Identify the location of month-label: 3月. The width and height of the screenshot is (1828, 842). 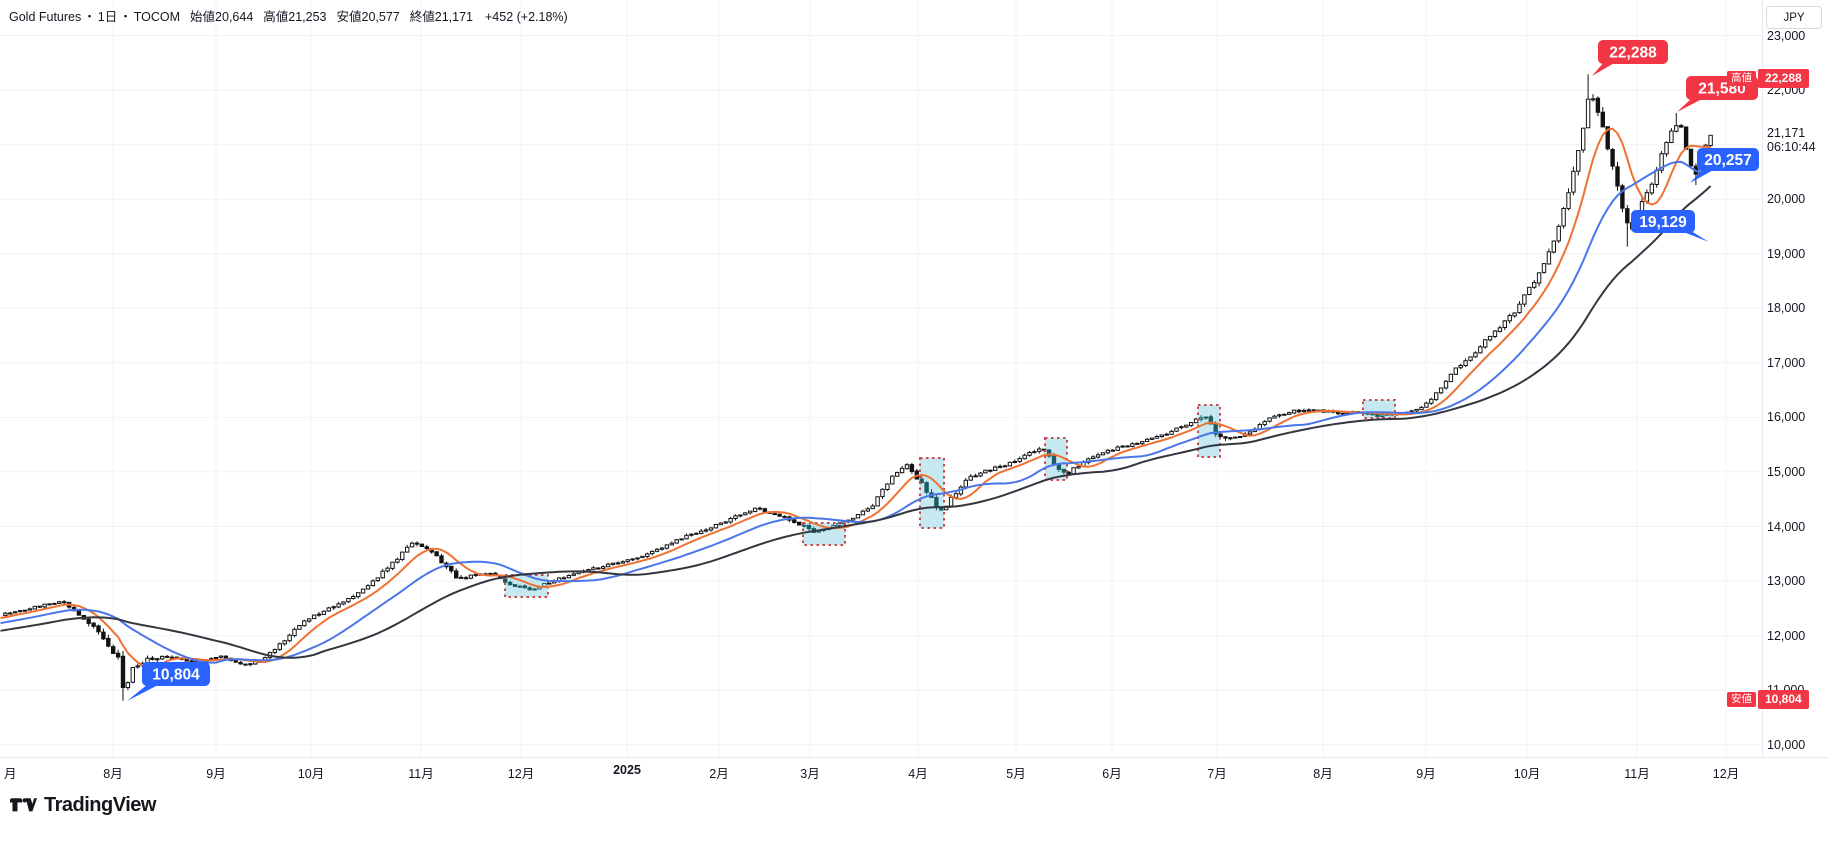
(810, 774).